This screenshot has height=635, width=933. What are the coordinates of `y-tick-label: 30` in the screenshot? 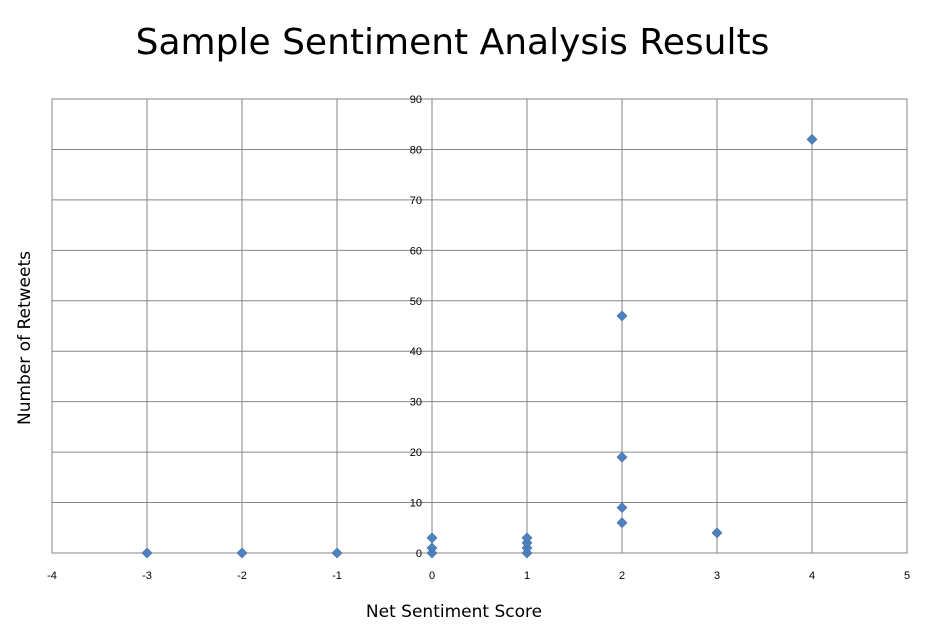 It's located at (416, 403).